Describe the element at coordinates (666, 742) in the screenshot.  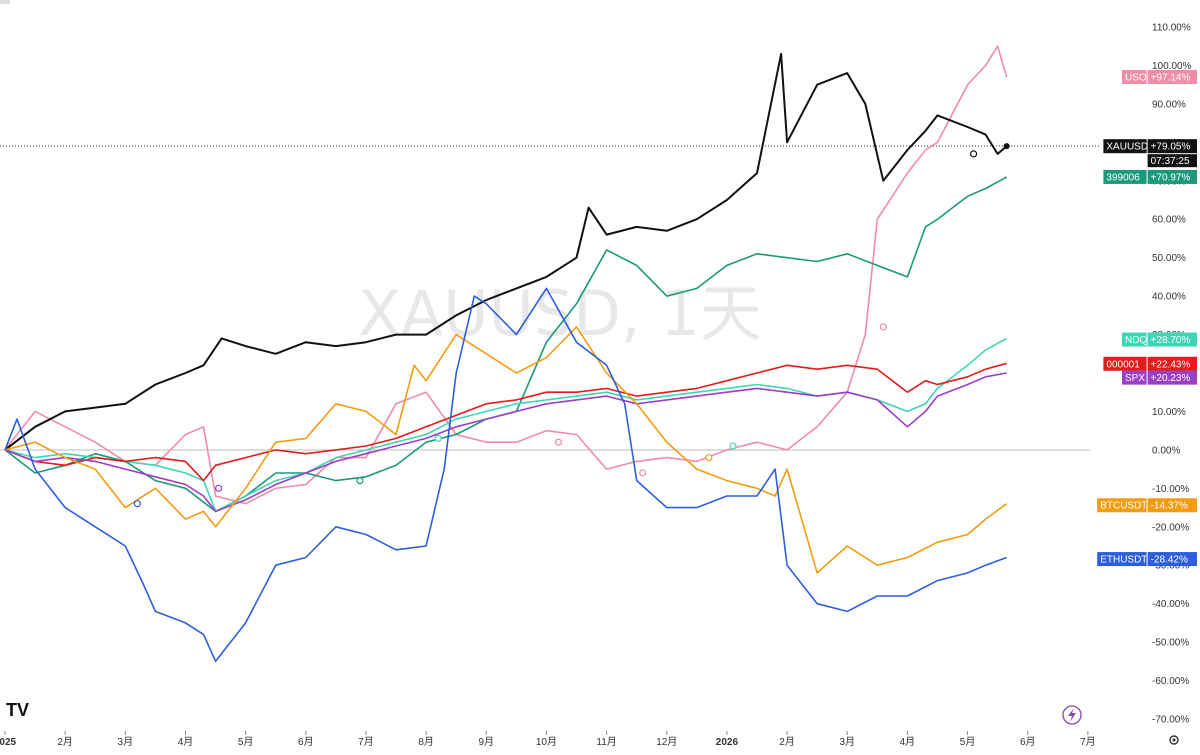
I see `x-tick-label: 12月` at that location.